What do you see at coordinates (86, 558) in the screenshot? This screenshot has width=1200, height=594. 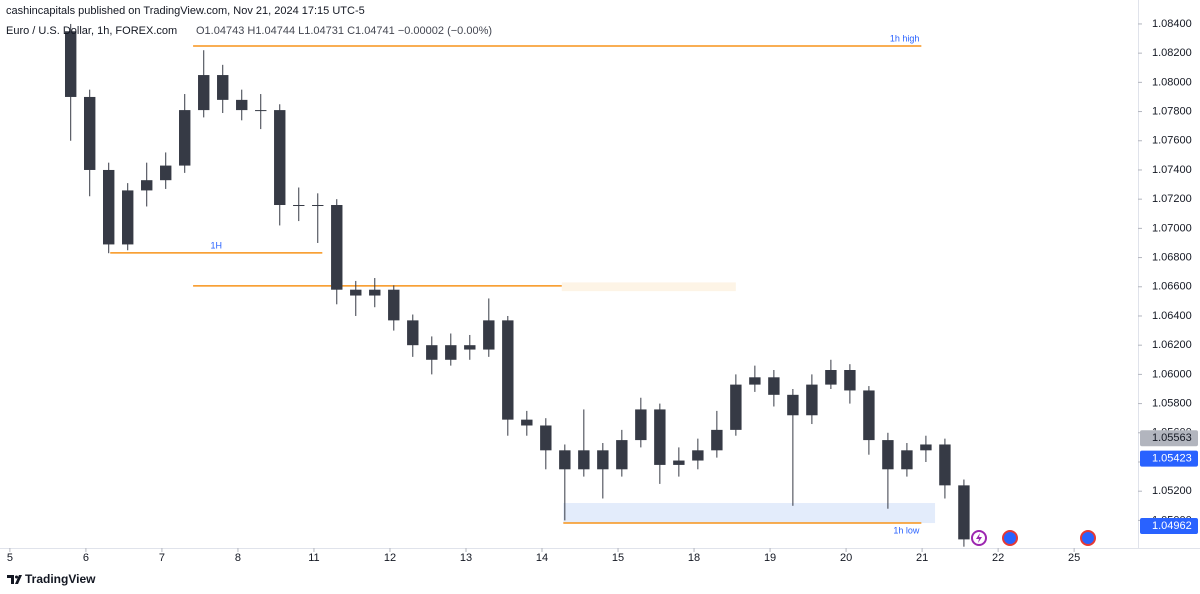 I see `x-tick-label: 6` at bounding box center [86, 558].